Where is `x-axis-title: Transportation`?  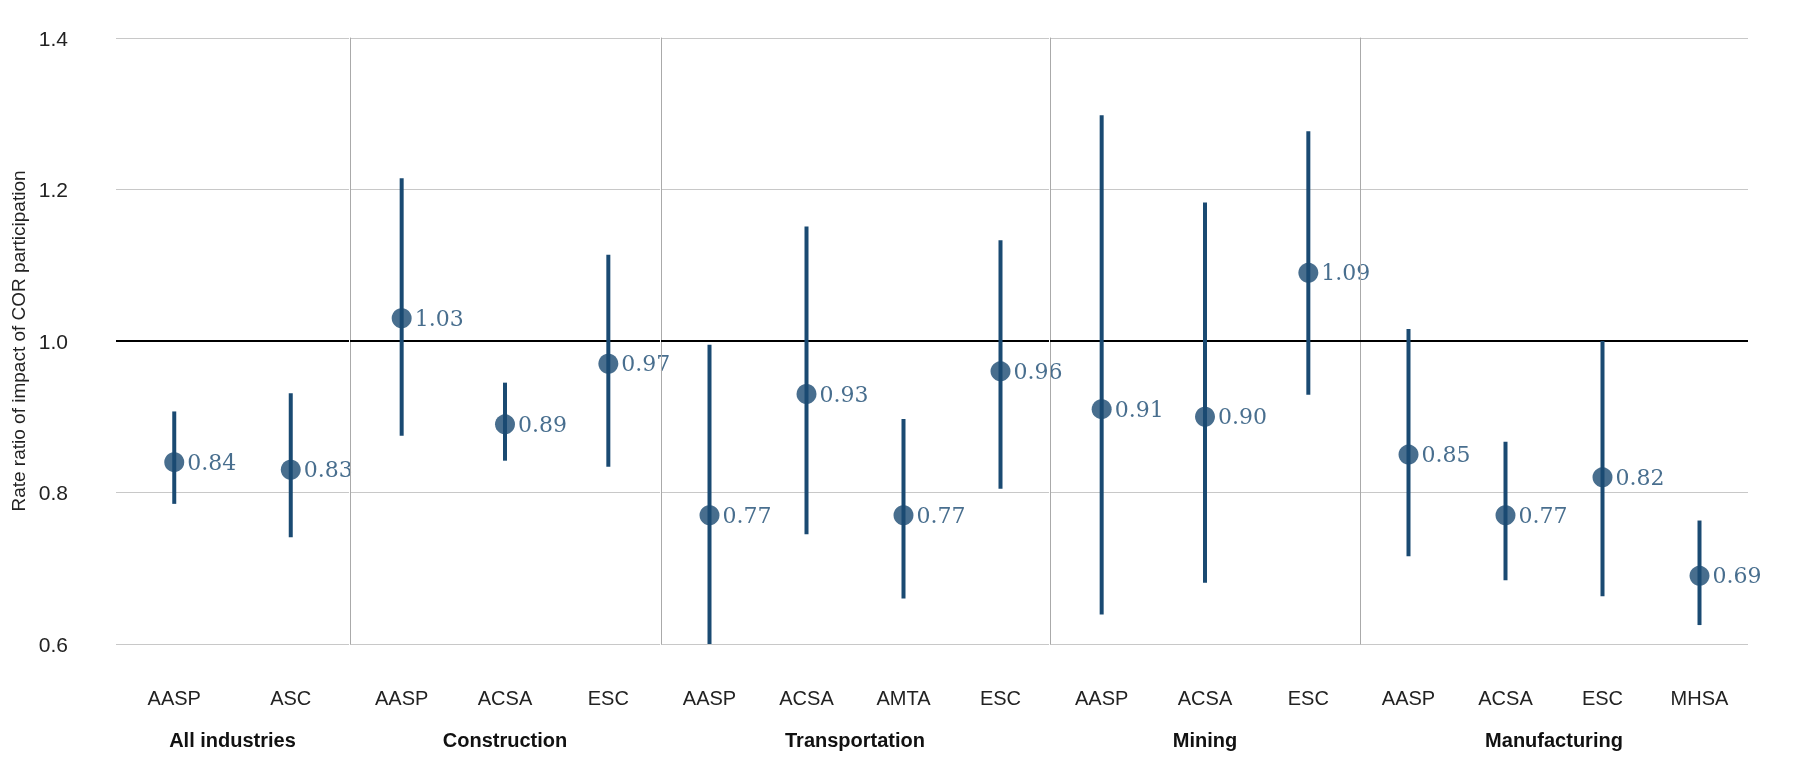
x-axis-title: Transportation is located at coordinates (855, 740).